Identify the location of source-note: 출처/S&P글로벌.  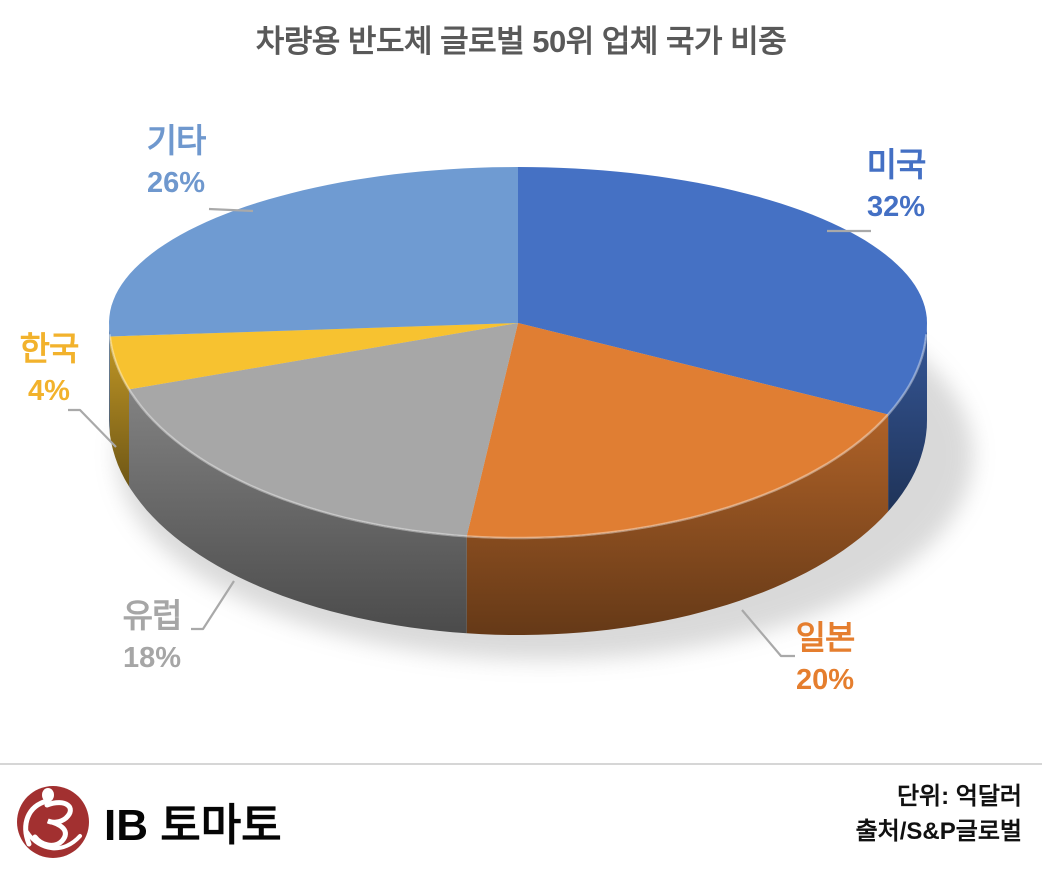
(938, 831).